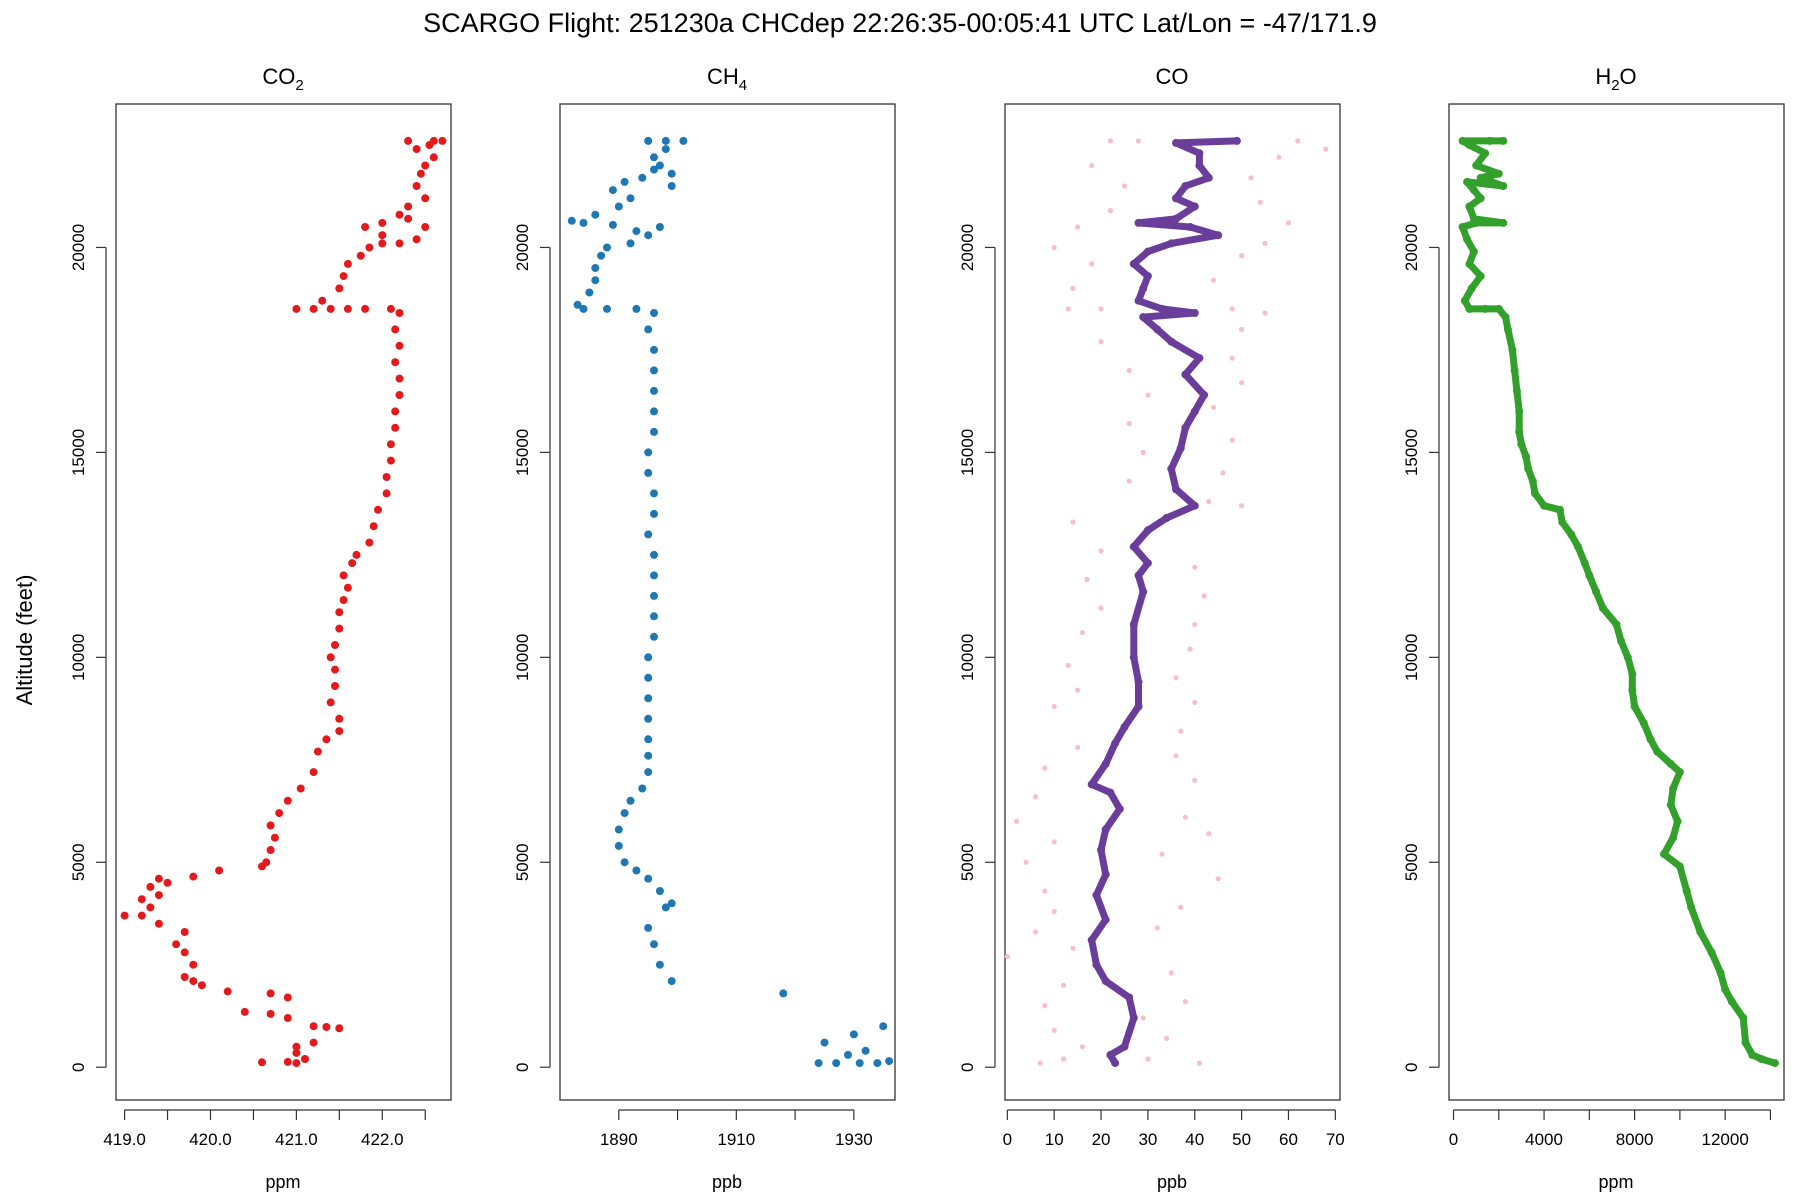 The height and width of the screenshot is (1200, 1800). What do you see at coordinates (1194, 1139) in the screenshot?
I see `x-tick-label: 40` at bounding box center [1194, 1139].